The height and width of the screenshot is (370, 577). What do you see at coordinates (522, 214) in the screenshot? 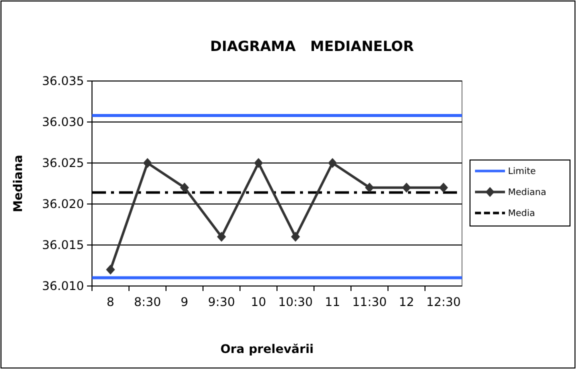
I see `legend-label: Media` at bounding box center [522, 214].